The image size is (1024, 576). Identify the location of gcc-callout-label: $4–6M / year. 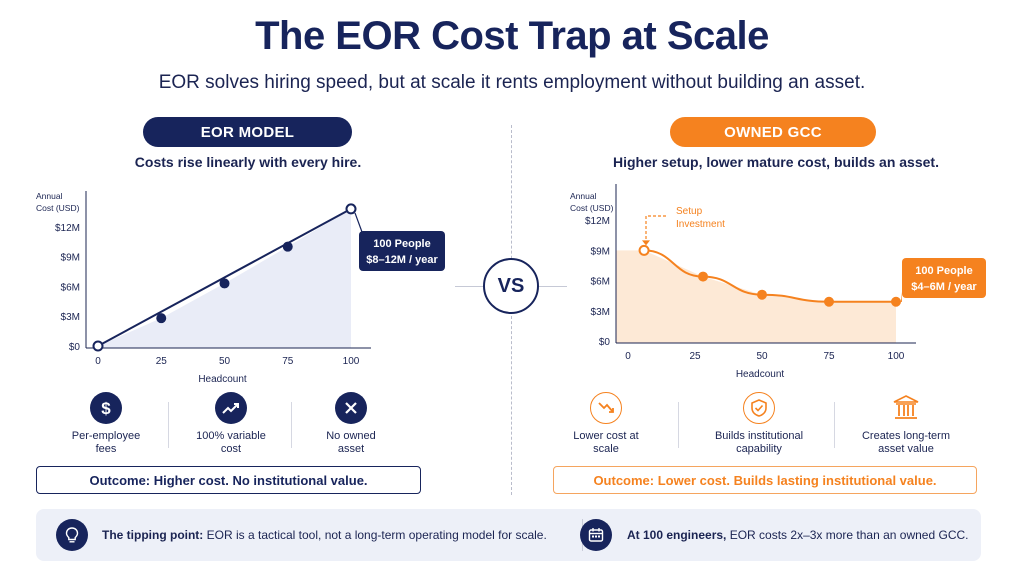
(944, 287).